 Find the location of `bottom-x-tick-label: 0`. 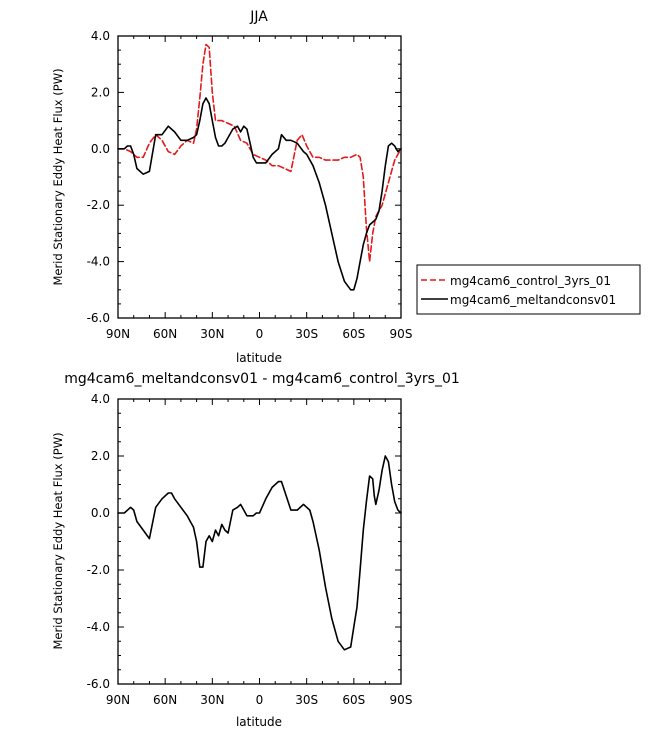

bottom-x-tick-label: 0 is located at coordinates (260, 700).